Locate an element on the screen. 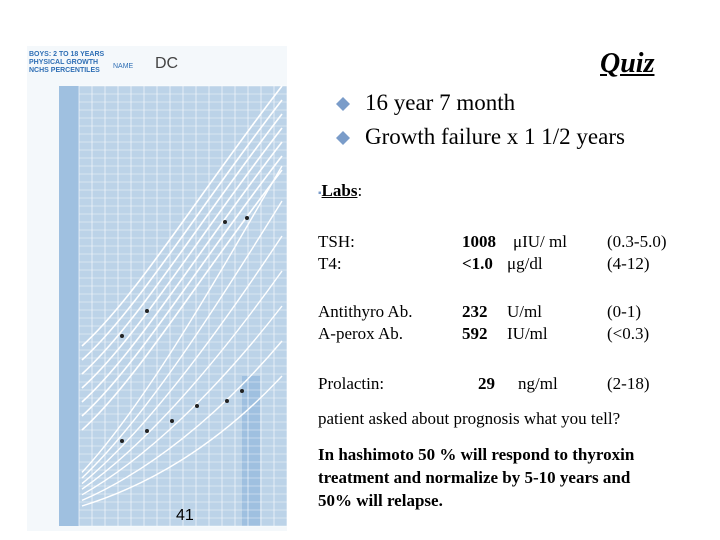  chart-header: PHYSICAL GROWTH is located at coordinates (63, 62).